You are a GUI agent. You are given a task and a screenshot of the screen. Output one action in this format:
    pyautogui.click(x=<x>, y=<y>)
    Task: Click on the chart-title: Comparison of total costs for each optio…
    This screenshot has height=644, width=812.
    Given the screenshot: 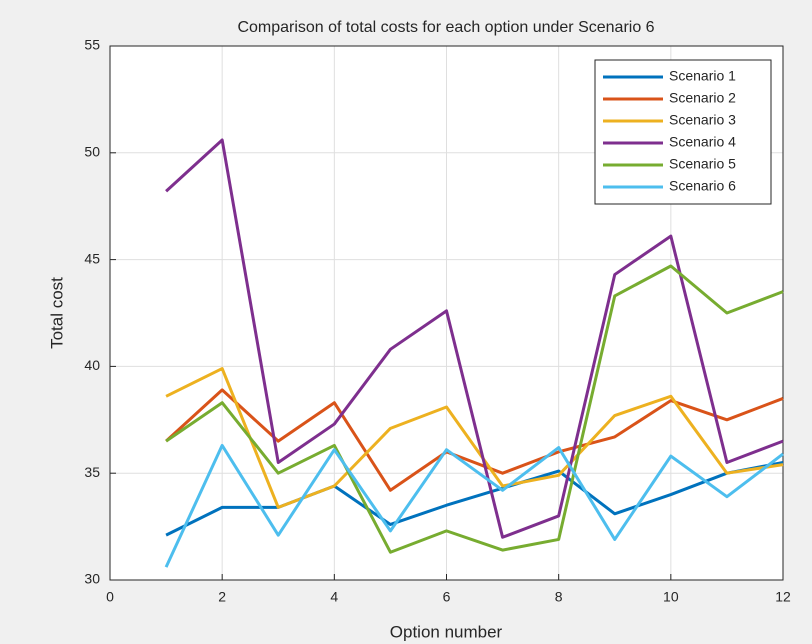 What is the action you would take?
    pyautogui.click(x=445, y=27)
    